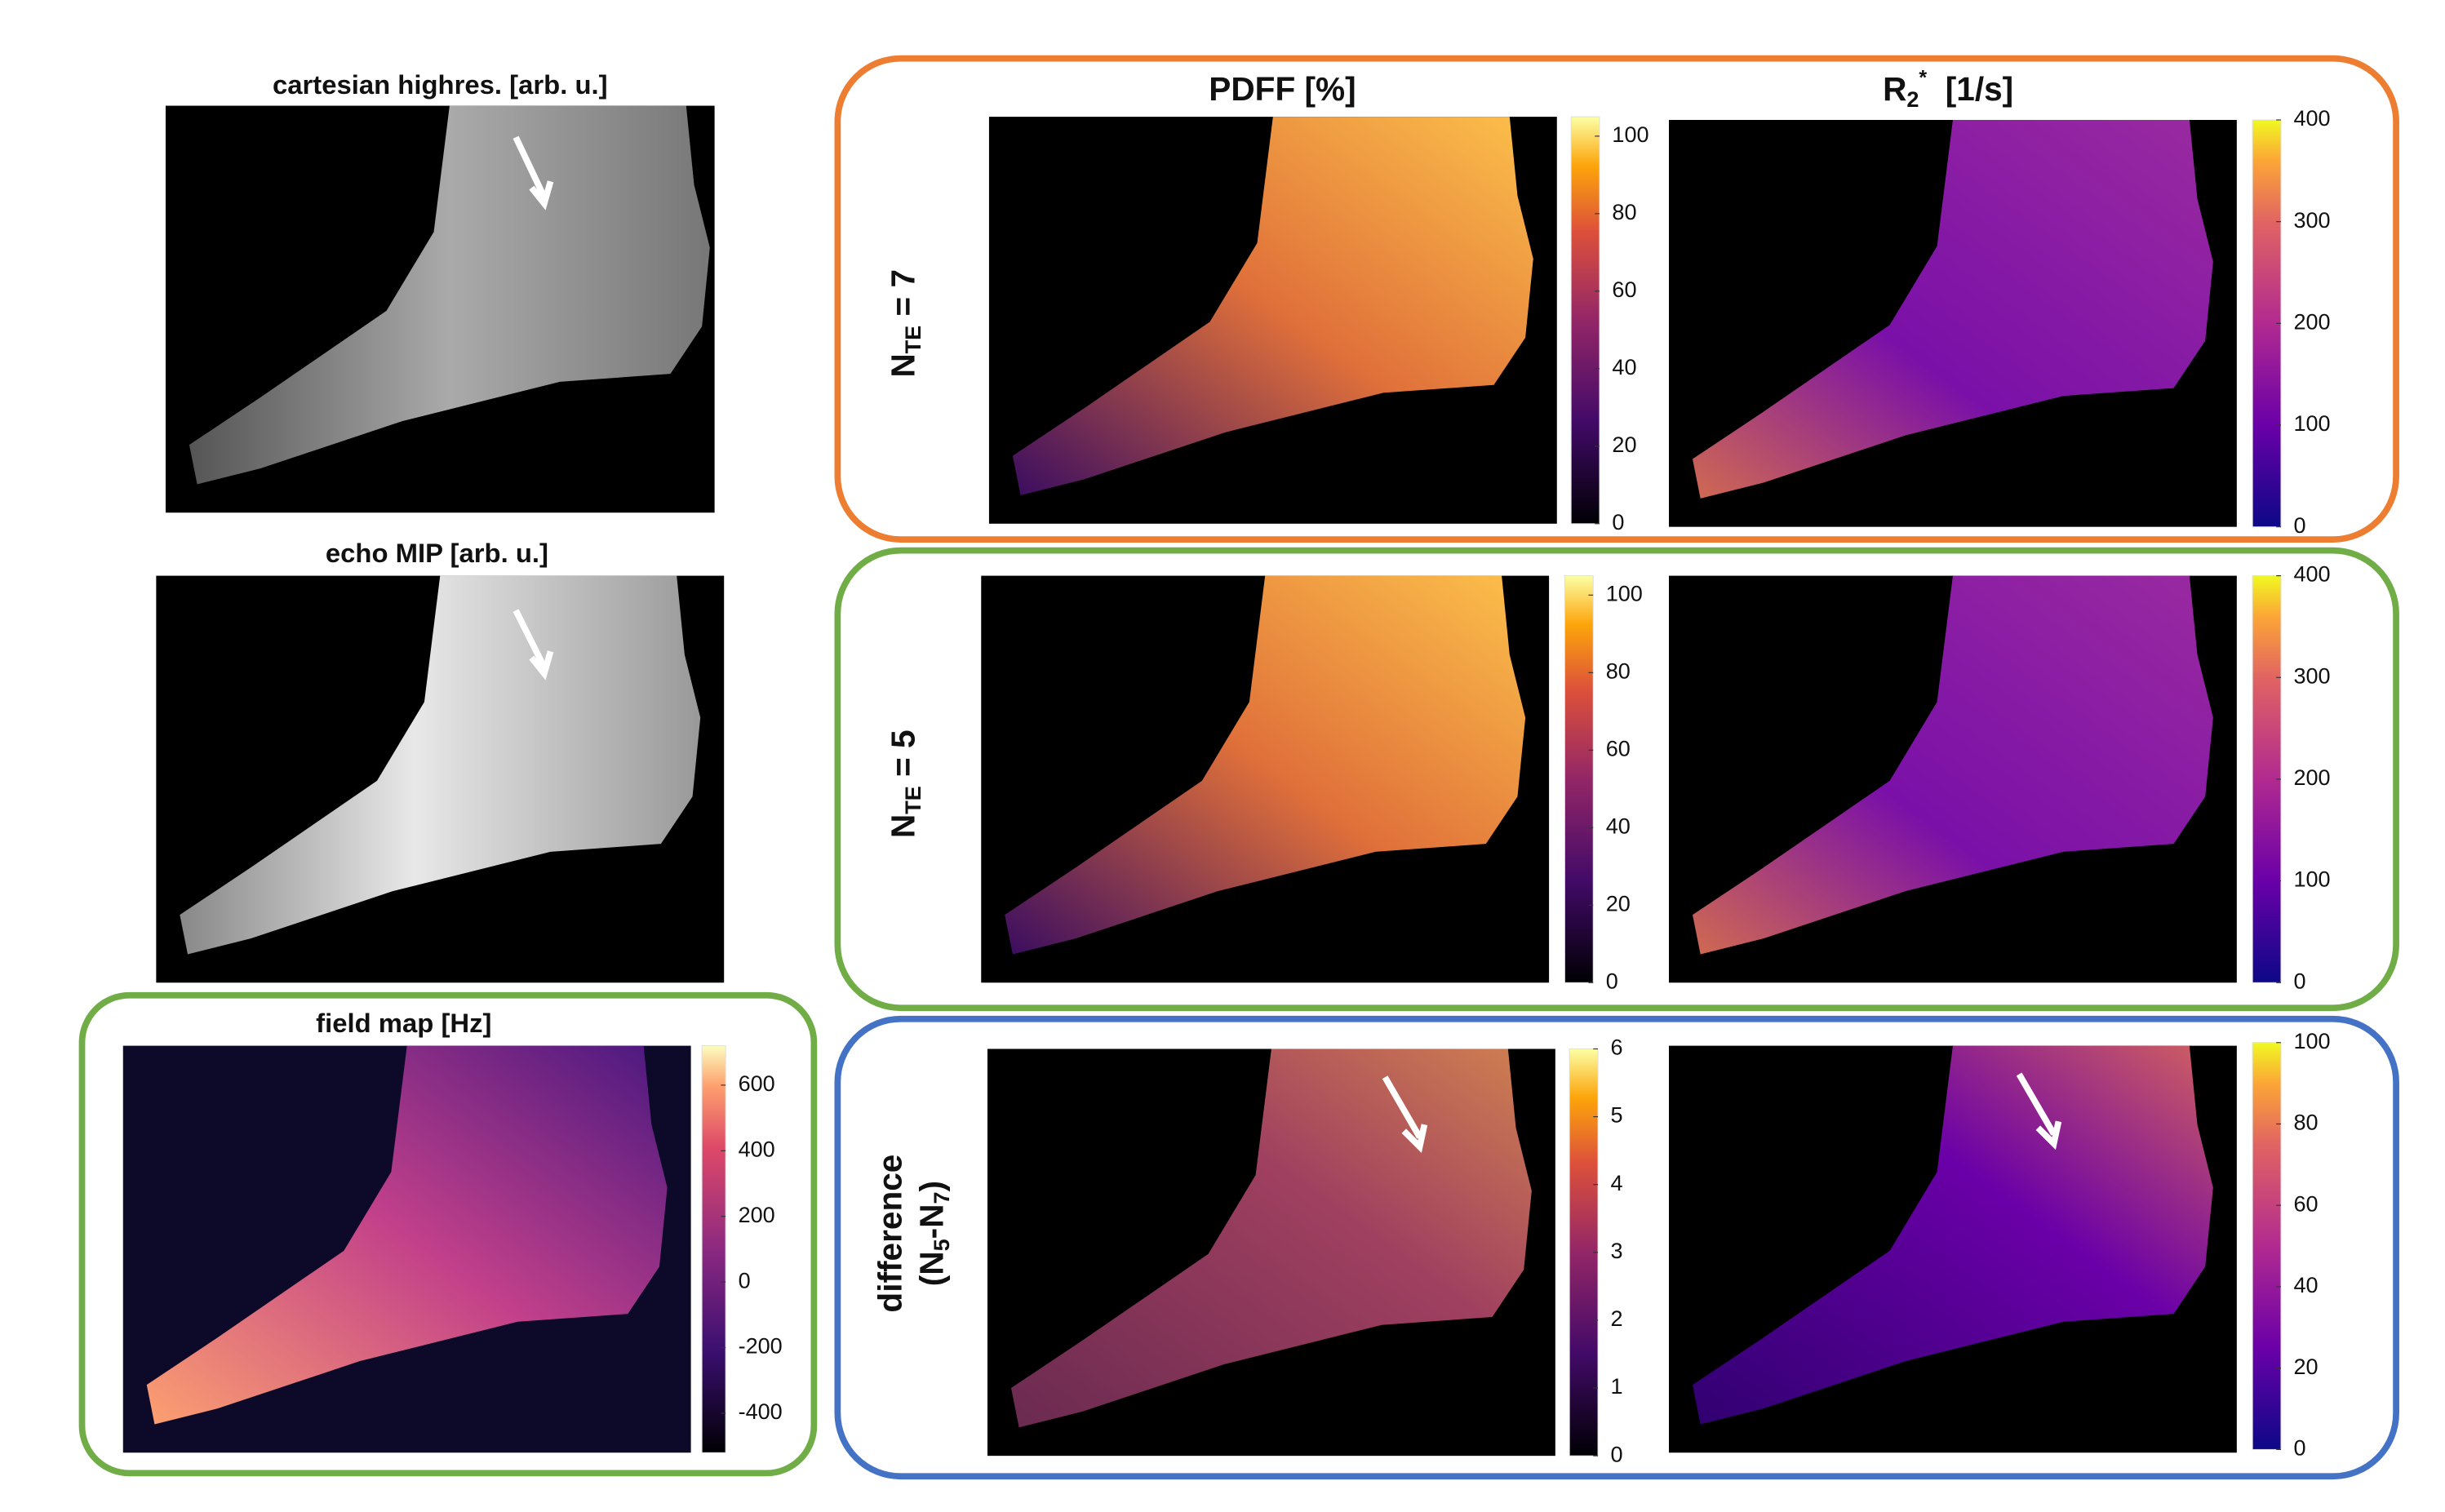 This screenshot has width=2445, height=1512. Describe the element at coordinates (404, 1023) in the screenshot. I see `panel-title: field map [Hz]` at that location.